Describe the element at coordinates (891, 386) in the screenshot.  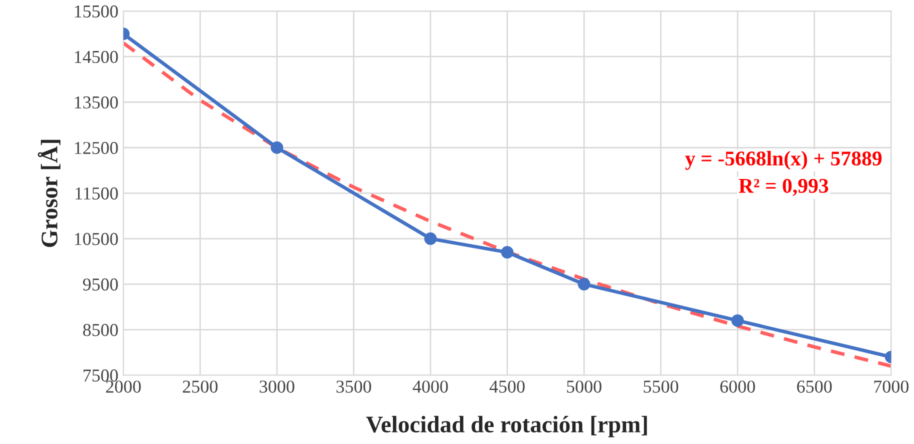
I see `x-tick-label: 7000` at that location.